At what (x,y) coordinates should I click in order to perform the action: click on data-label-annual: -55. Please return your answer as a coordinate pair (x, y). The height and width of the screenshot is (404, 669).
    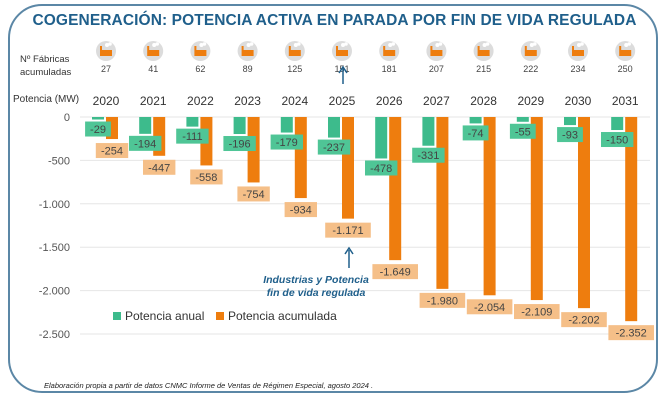
    Looking at the image, I should click on (523, 132).